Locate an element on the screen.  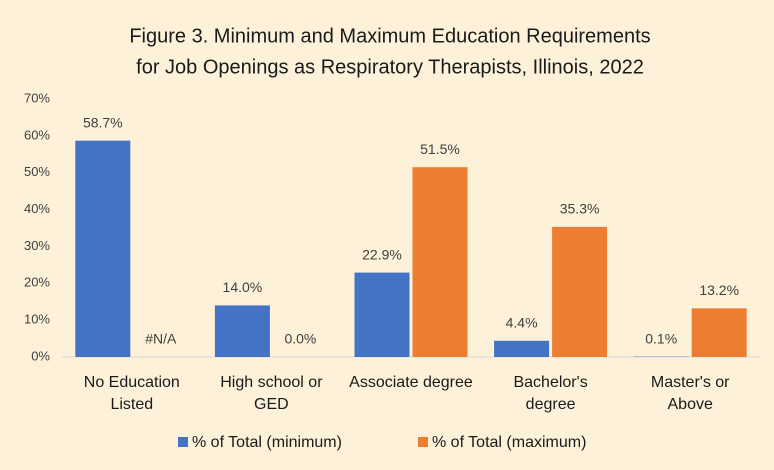
y-tick-label: 50% is located at coordinates (37, 171).